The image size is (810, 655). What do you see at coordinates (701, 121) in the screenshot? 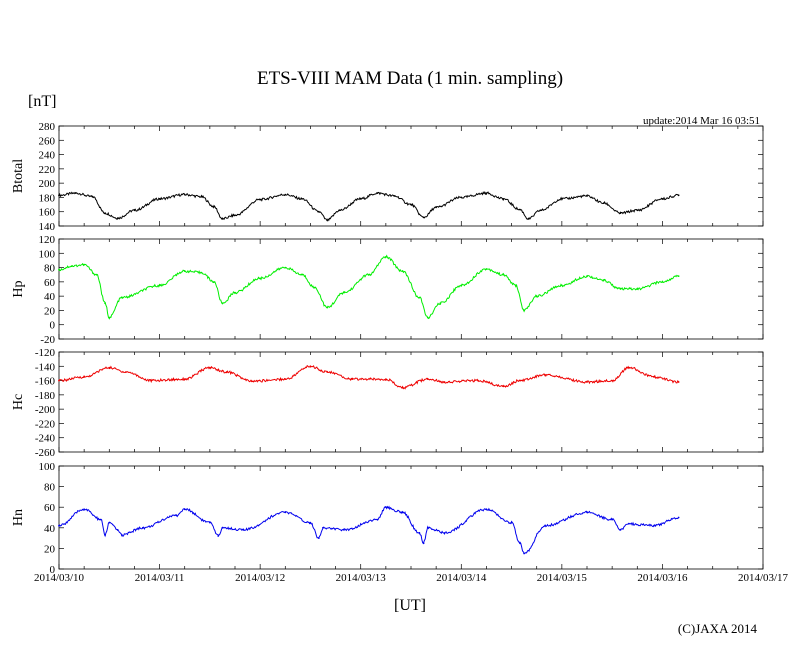
I see `update-timestamp: update:2014 Mar 16 03:51` at bounding box center [701, 121].